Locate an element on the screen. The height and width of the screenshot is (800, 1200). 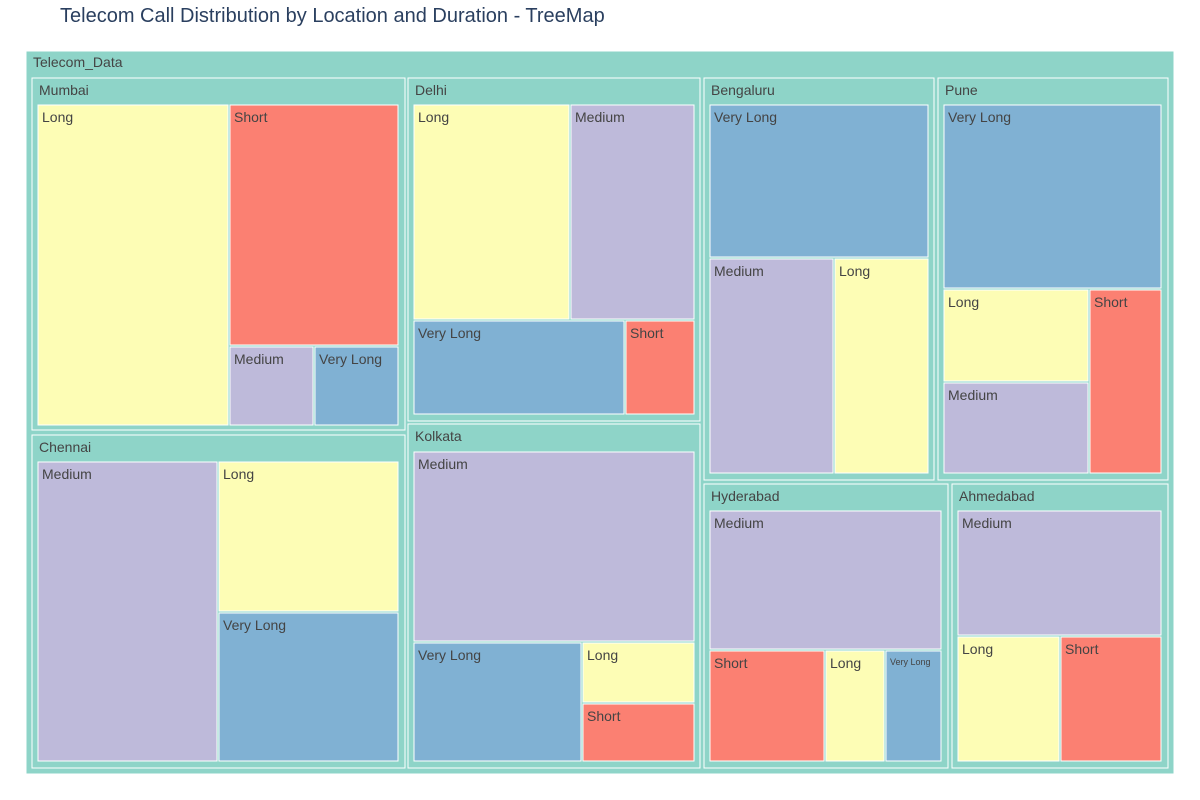
leaf-pune-short is located at coordinates (1125, 381).